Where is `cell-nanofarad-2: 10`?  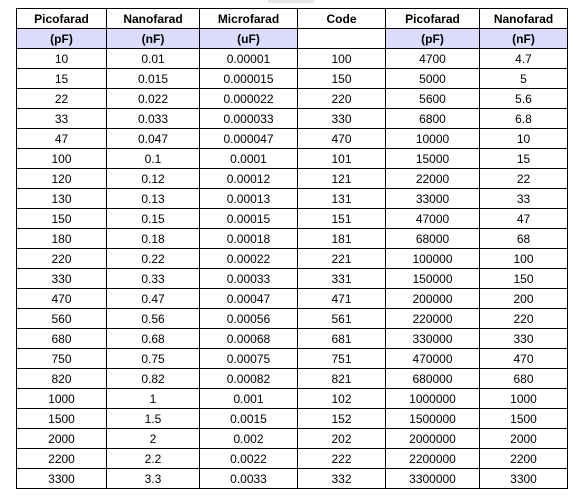
cell-nanofarad-2: 10 is located at coordinates (523, 138).